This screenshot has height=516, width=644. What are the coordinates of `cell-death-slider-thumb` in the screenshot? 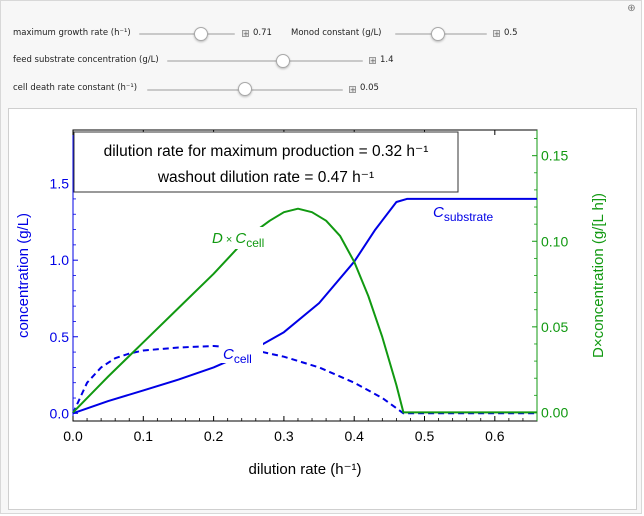 It's located at (245, 89).